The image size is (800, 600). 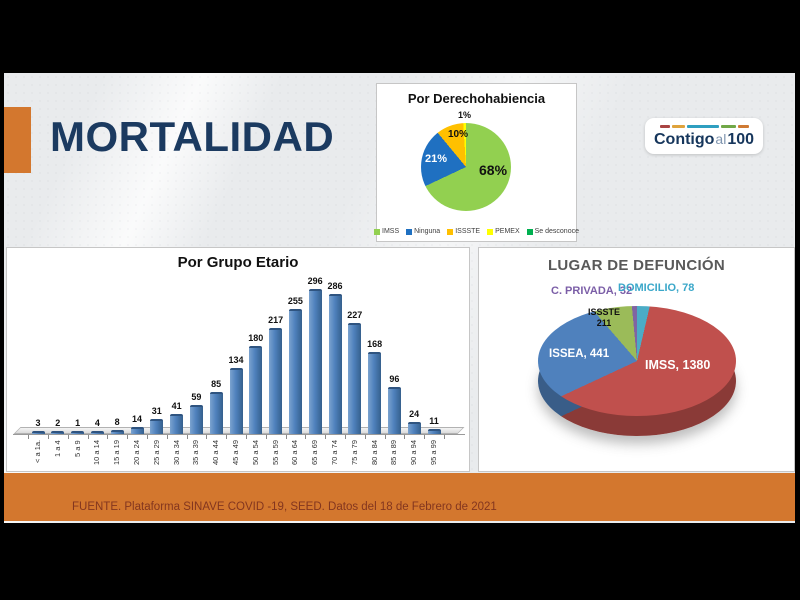 What do you see at coordinates (355, 314) in the screenshot?
I see `bar-value-label: 227` at bounding box center [355, 314].